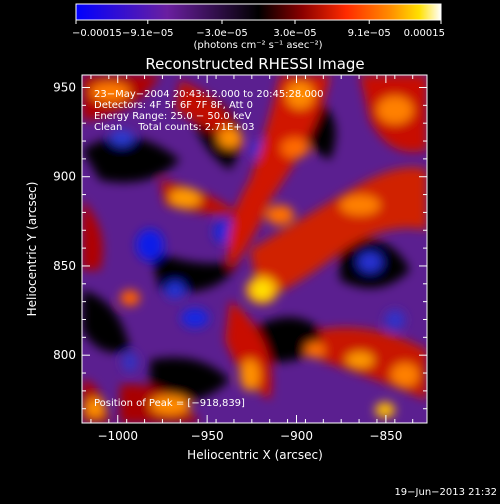 The image size is (500, 504). What do you see at coordinates (207, 436) in the screenshot?
I see `x-tick-label: −950` at bounding box center [207, 436].